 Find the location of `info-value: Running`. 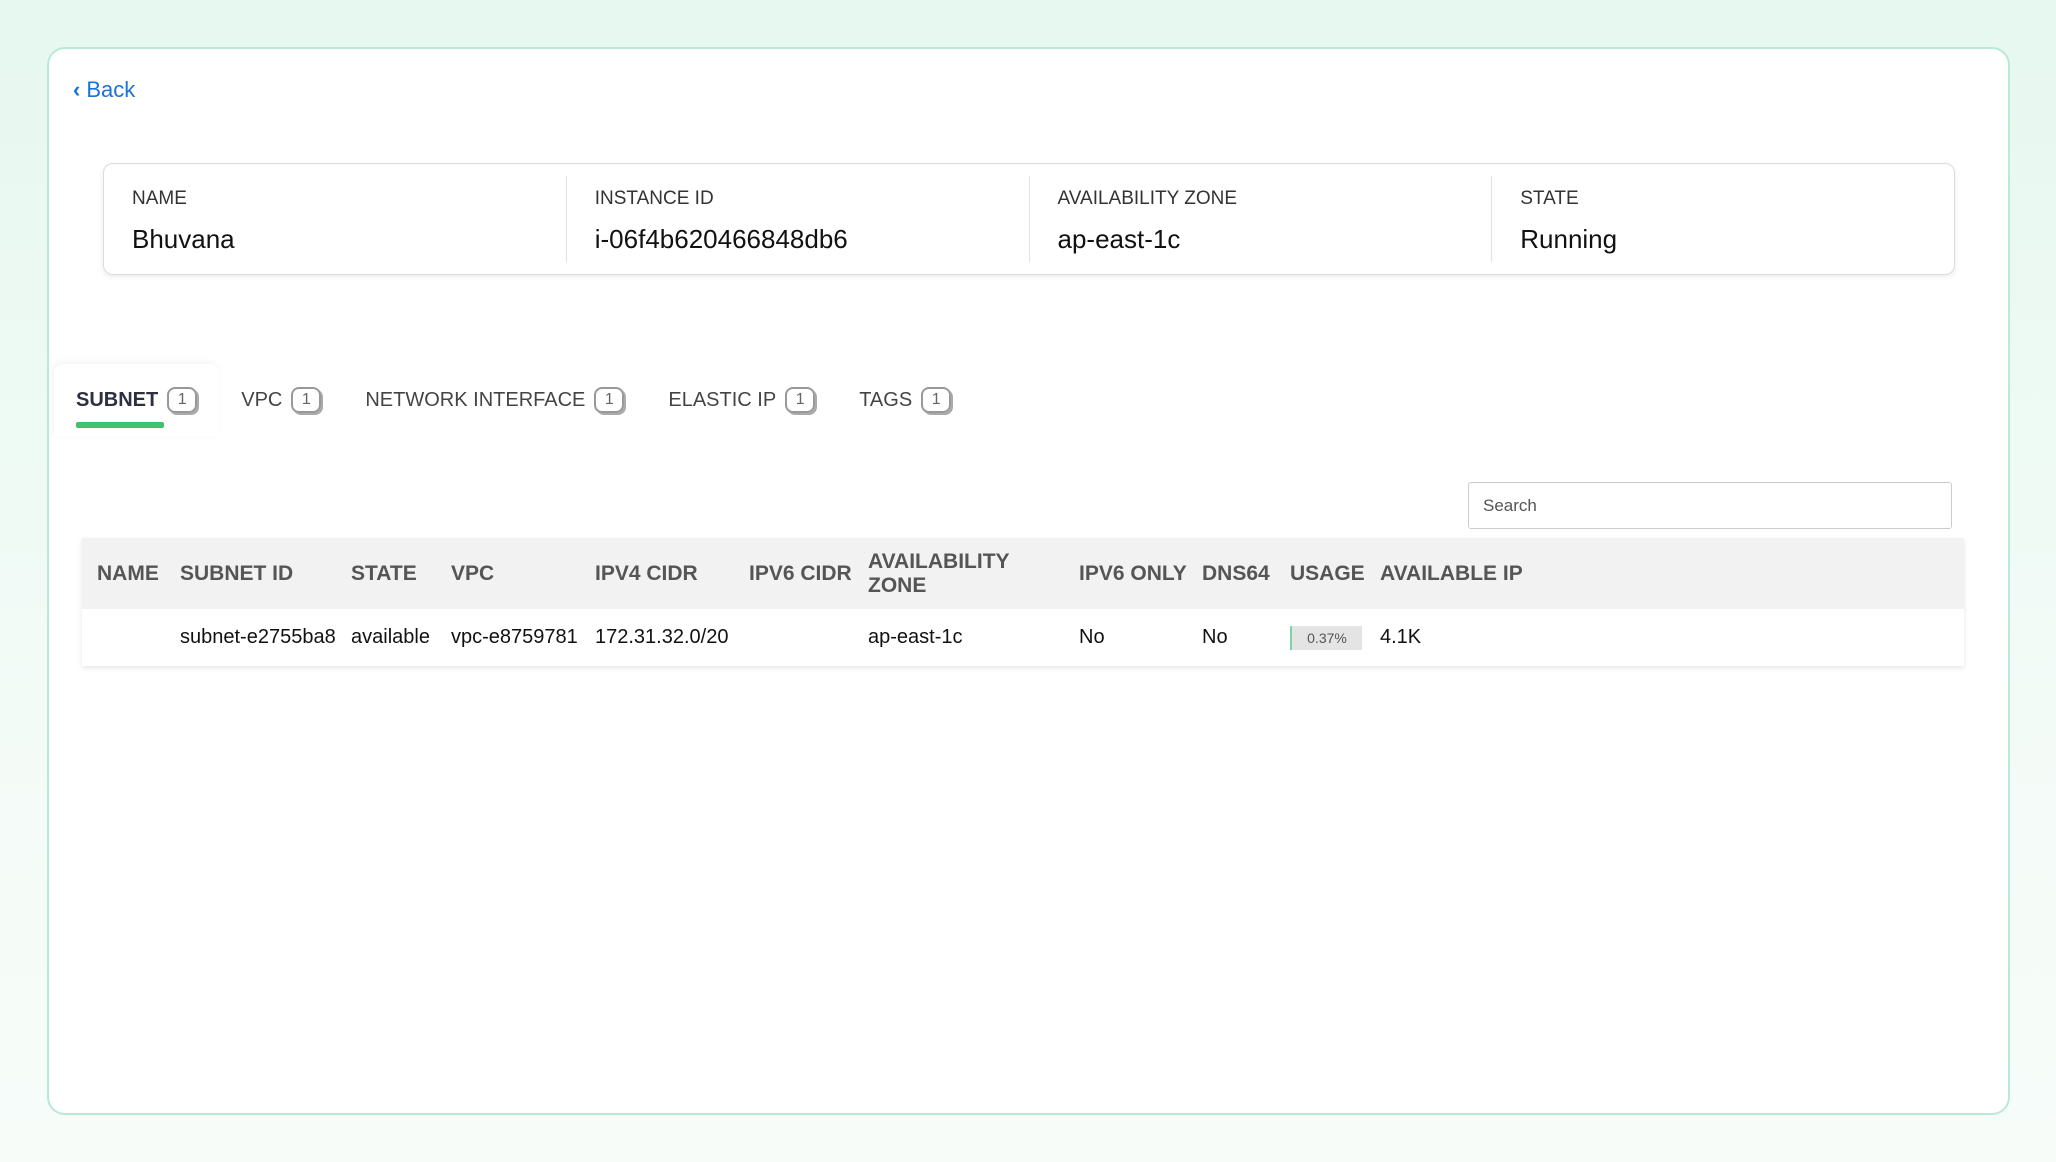

info-value: Running is located at coordinates (1569, 239).